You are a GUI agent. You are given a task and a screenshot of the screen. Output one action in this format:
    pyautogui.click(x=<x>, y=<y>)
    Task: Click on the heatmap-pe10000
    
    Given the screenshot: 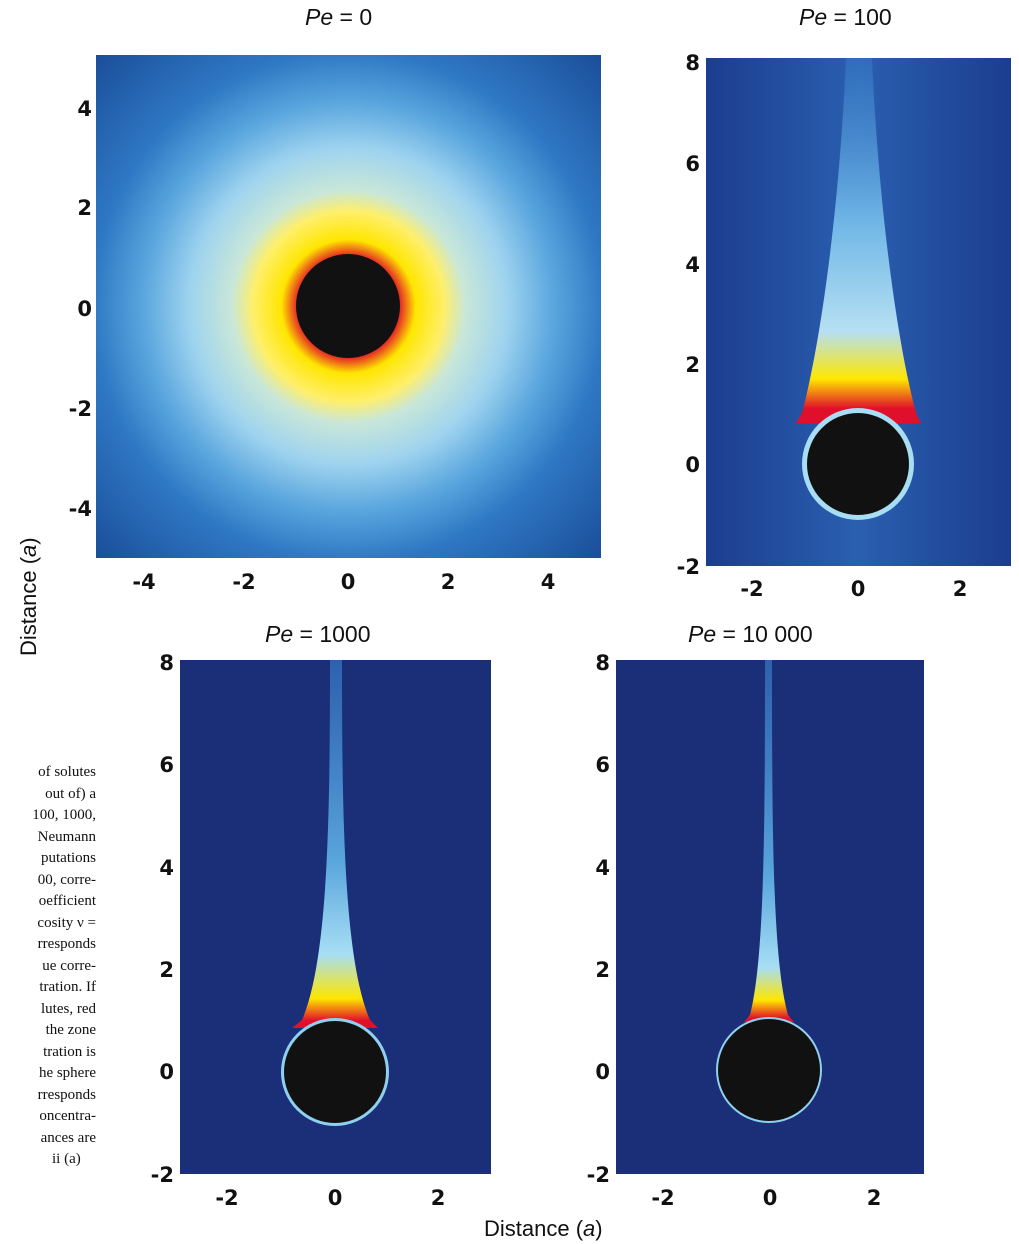 What is the action you would take?
    pyautogui.click(x=770, y=917)
    